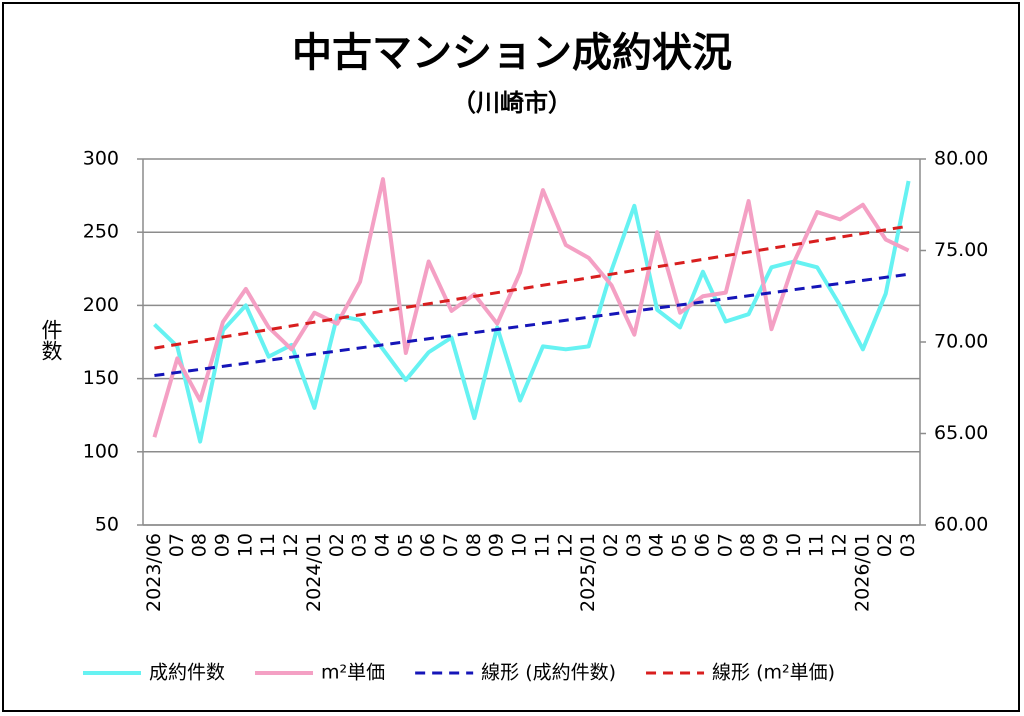 The image size is (1024, 716). Describe the element at coordinates (353, 673) in the screenshot. I see `legend-label: m²単価` at that location.